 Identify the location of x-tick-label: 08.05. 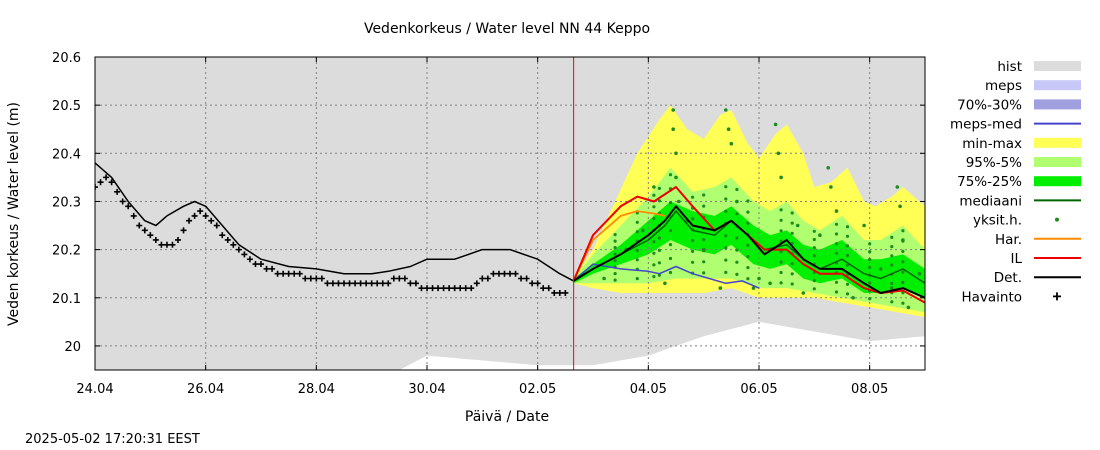
(869, 389).